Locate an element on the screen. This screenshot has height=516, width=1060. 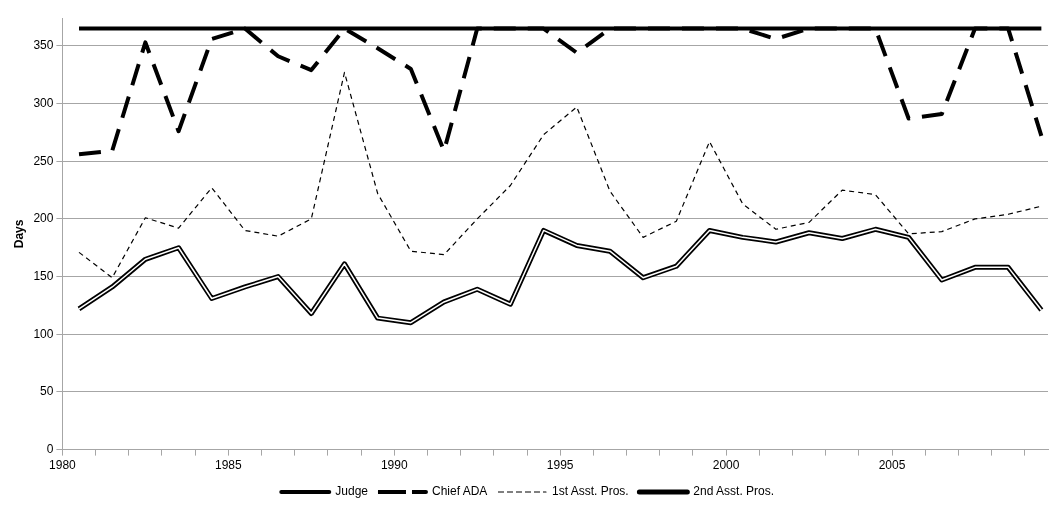
y-tick-label: 200 is located at coordinates (43, 218).